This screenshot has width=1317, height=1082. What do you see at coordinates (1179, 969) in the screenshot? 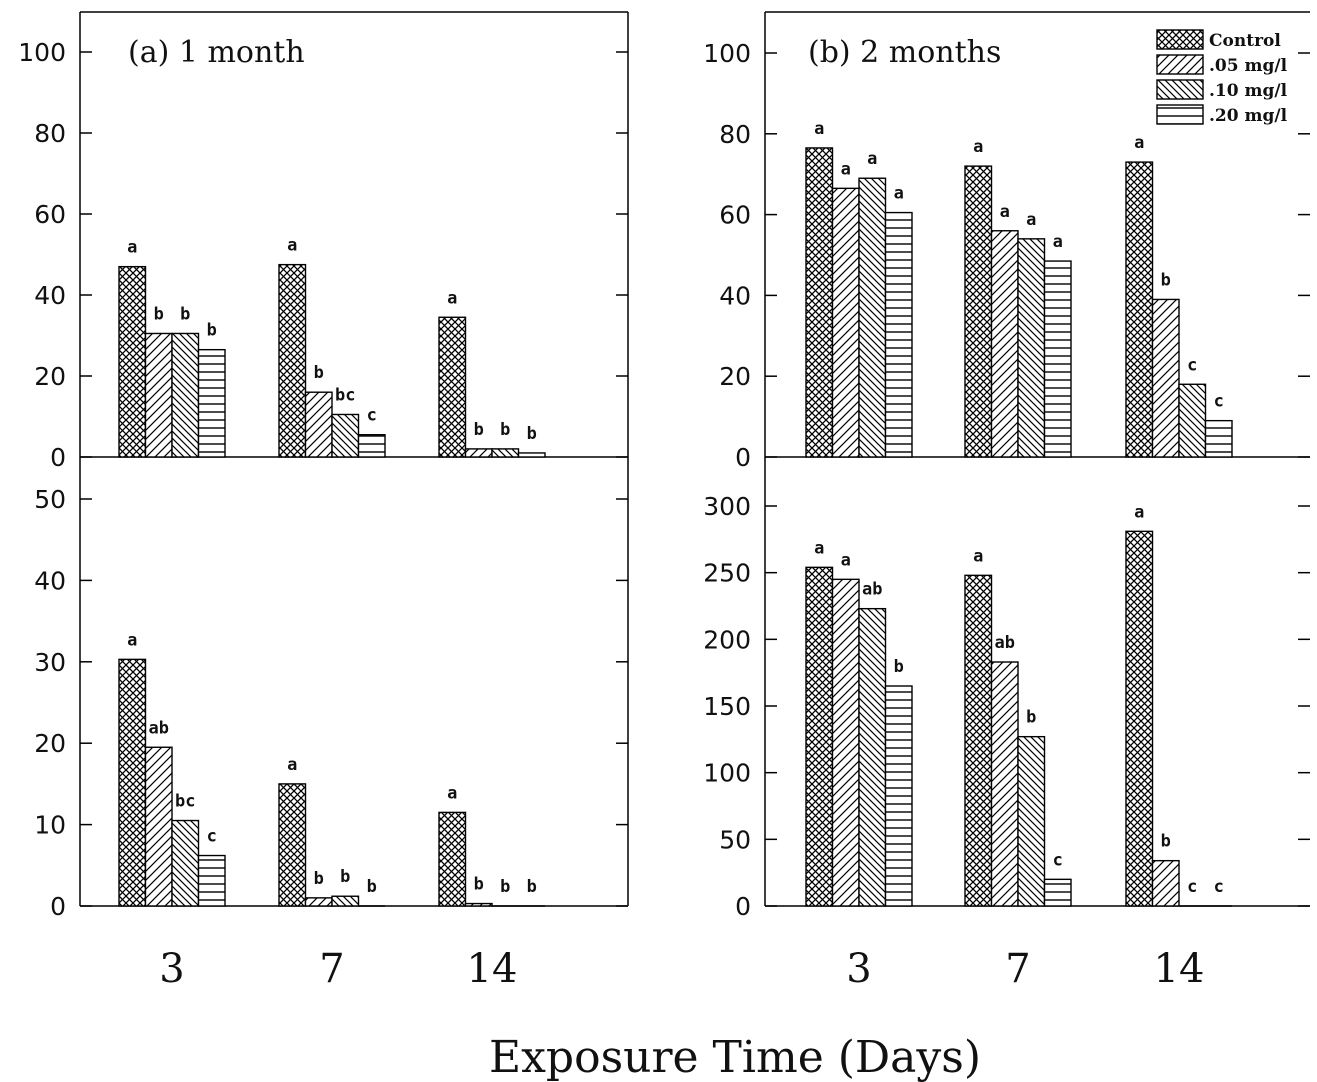
I see `x-tick-label: 14` at bounding box center [1179, 969].